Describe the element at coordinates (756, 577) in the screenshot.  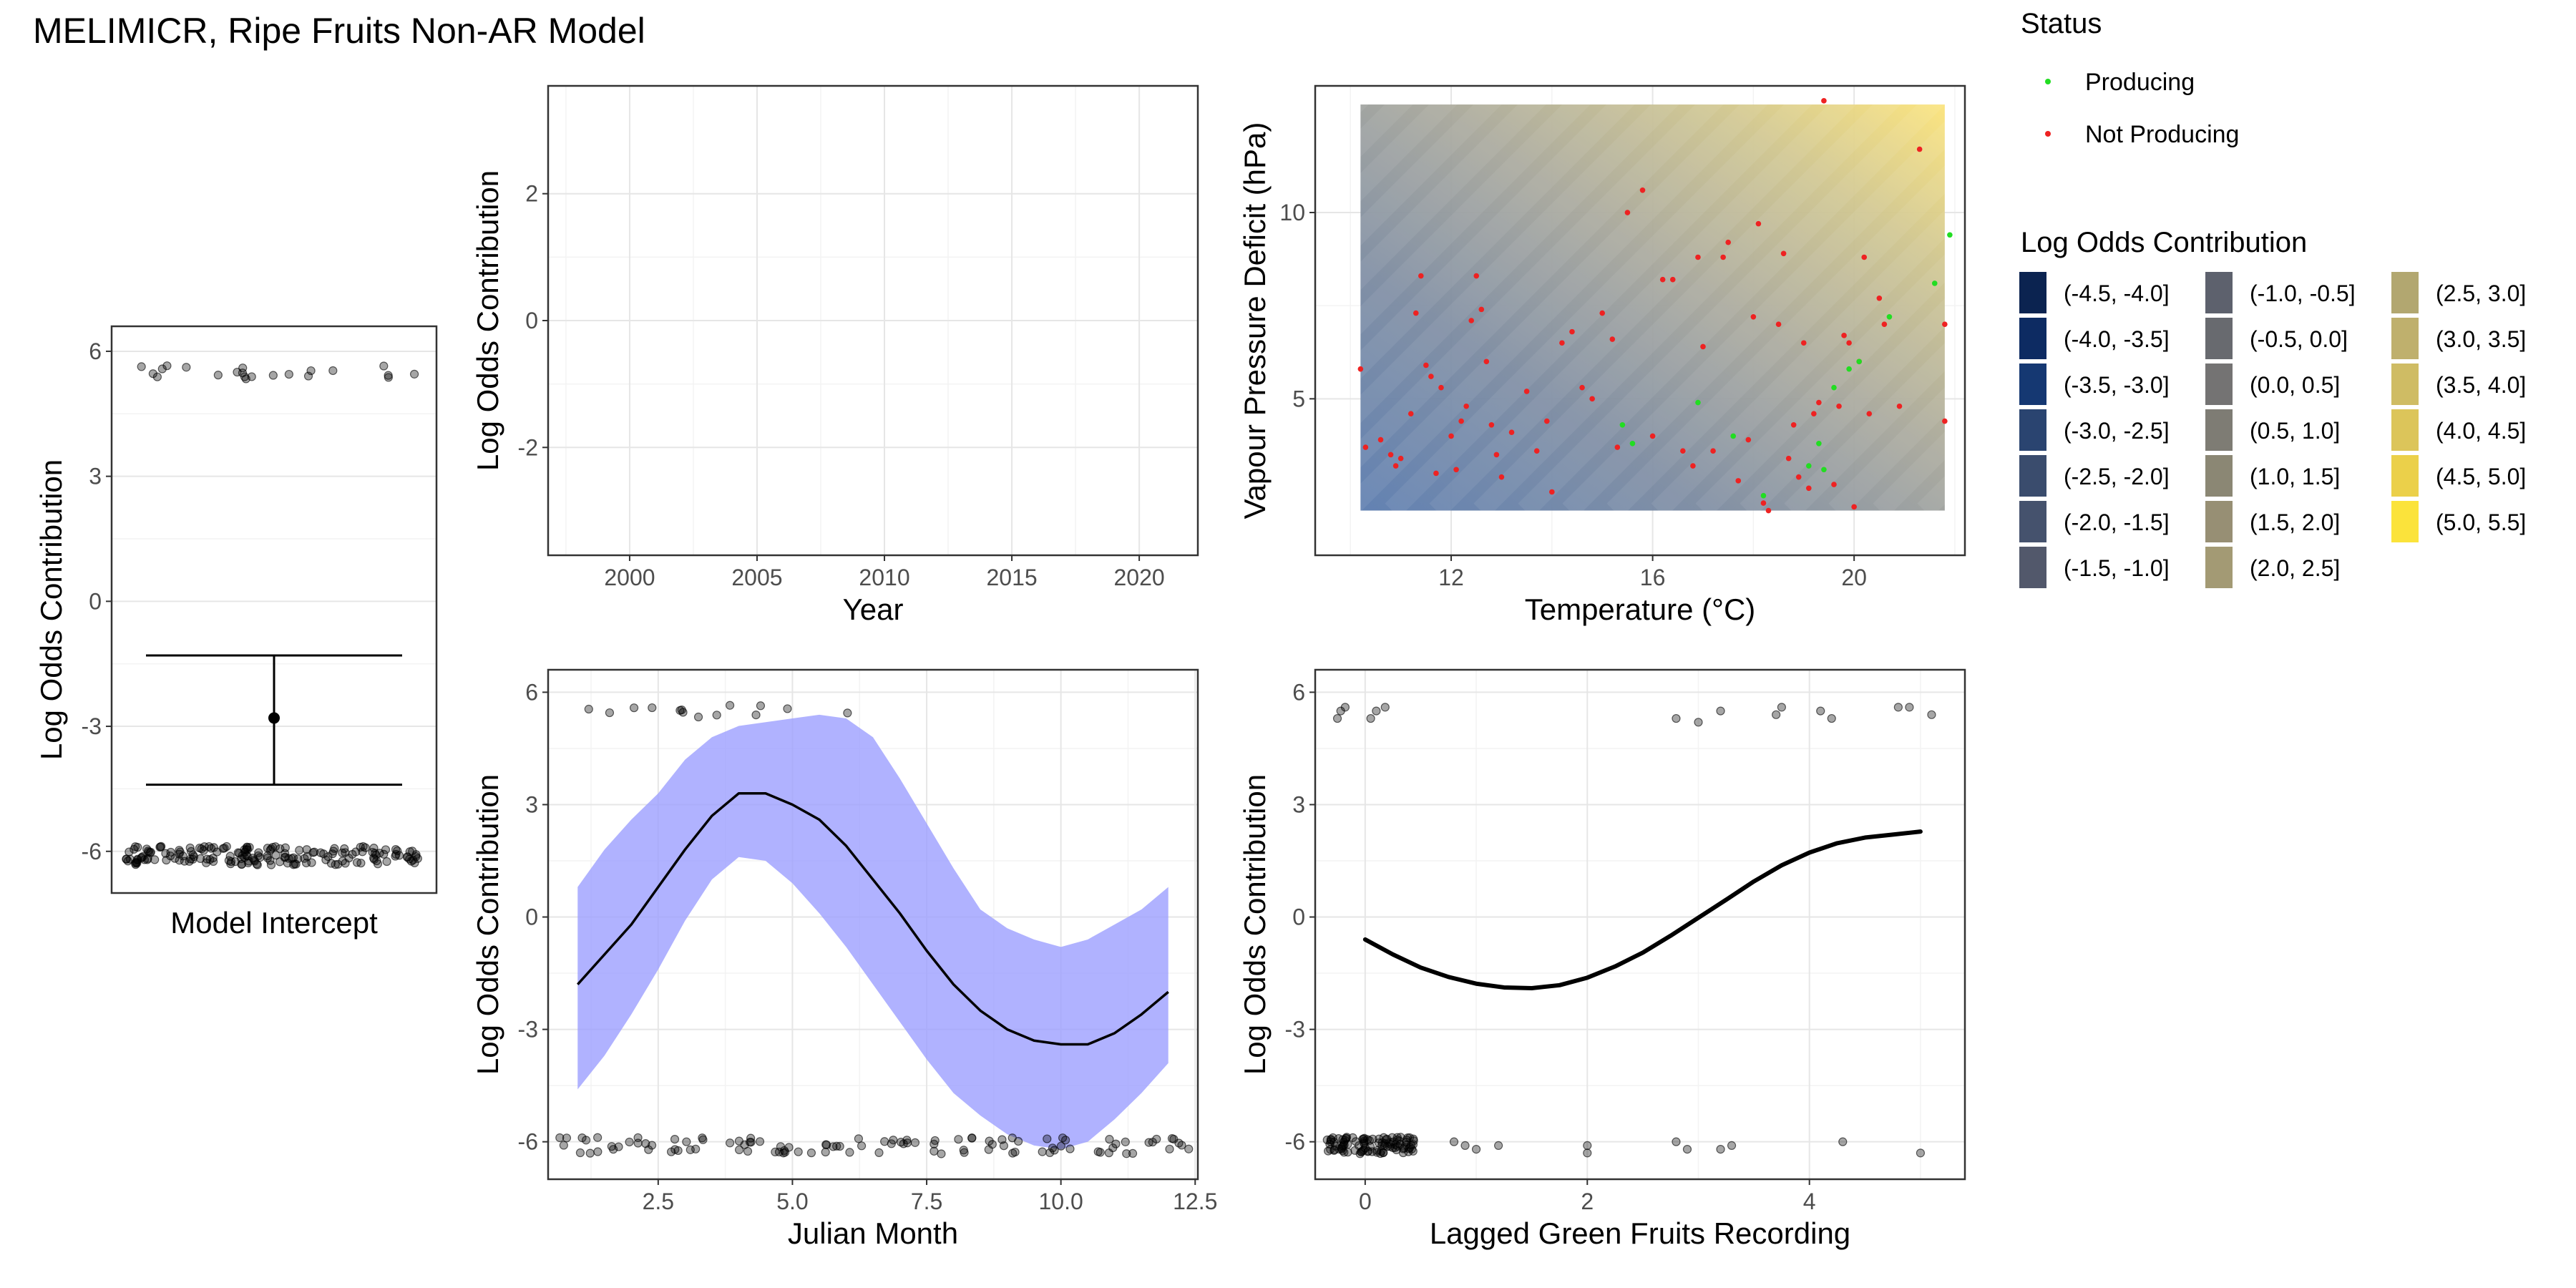
I see `x-tick-label: 2005` at that location.